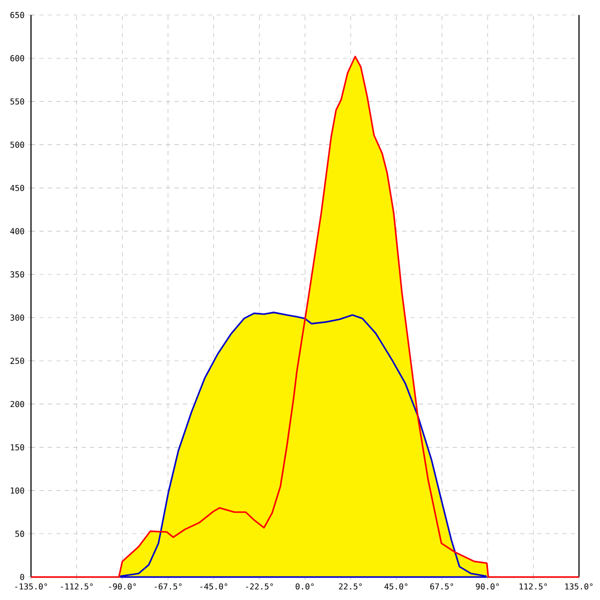  I want to click on x-tick-label: -22.5°, so click(259, 586).